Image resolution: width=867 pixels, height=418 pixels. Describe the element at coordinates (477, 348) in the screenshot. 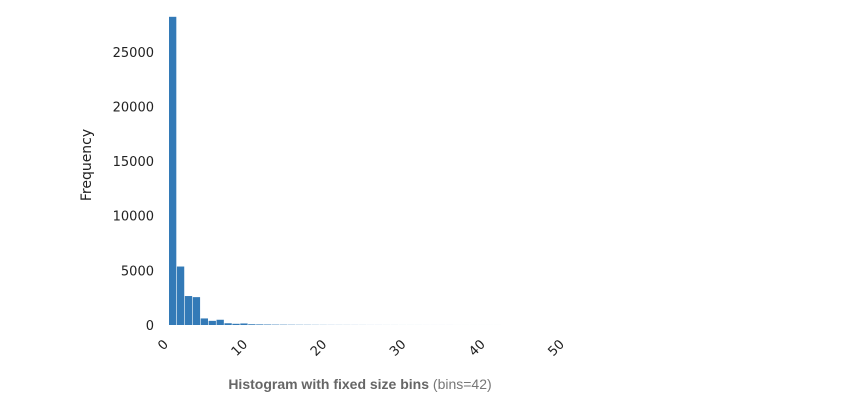

I see `x-tick-label: 40` at that location.